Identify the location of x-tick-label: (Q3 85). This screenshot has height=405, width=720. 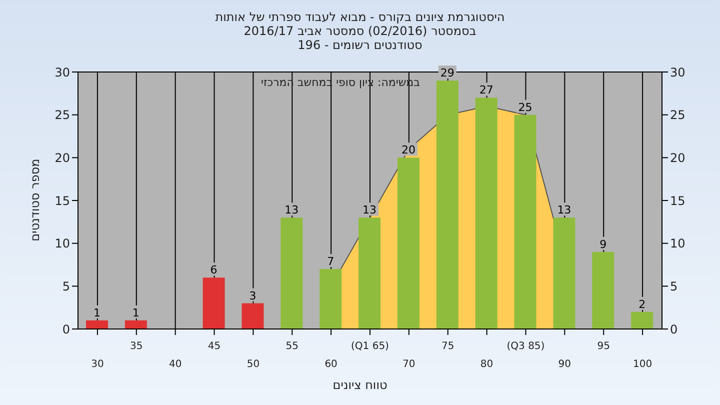
(525, 346).